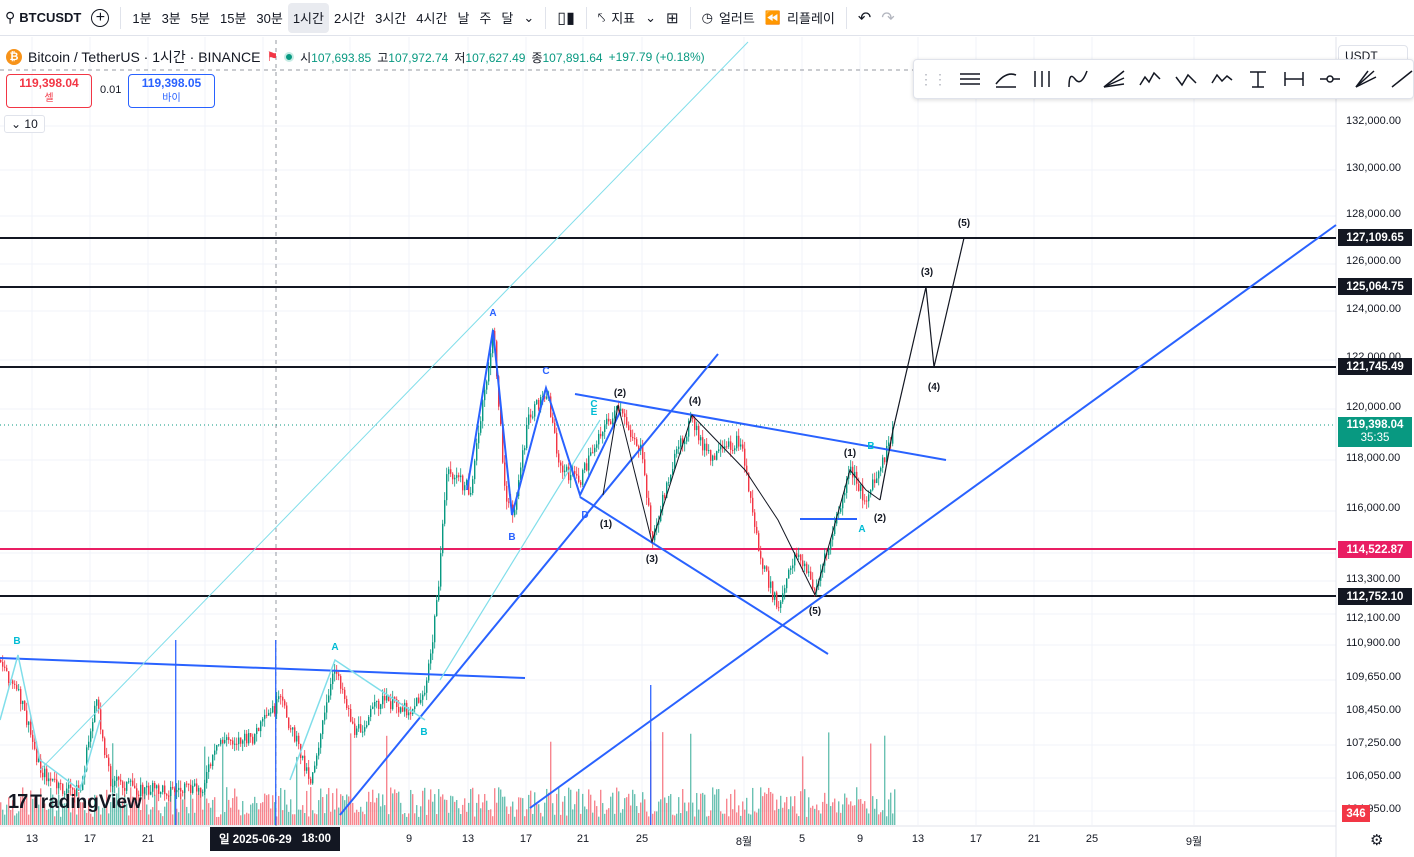 The image size is (1414, 857). What do you see at coordinates (432, 18) in the screenshot?
I see `interval-8: 4시간` at bounding box center [432, 18].